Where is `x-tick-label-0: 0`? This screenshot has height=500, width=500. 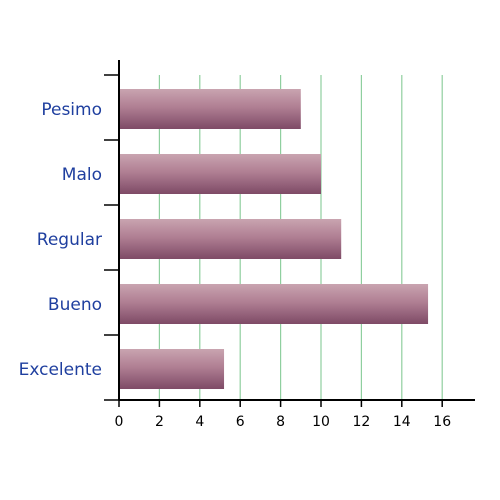
x-tick-label-0: 0 is located at coordinates (119, 422).